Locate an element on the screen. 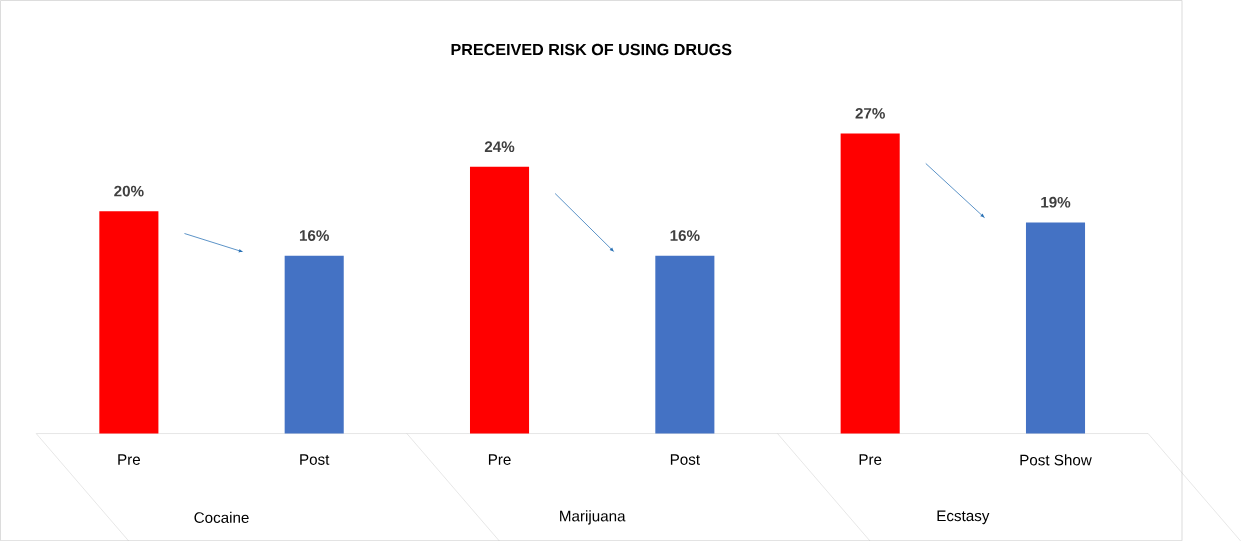 The image size is (1241, 541). data-label: 27% is located at coordinates (870, 113).